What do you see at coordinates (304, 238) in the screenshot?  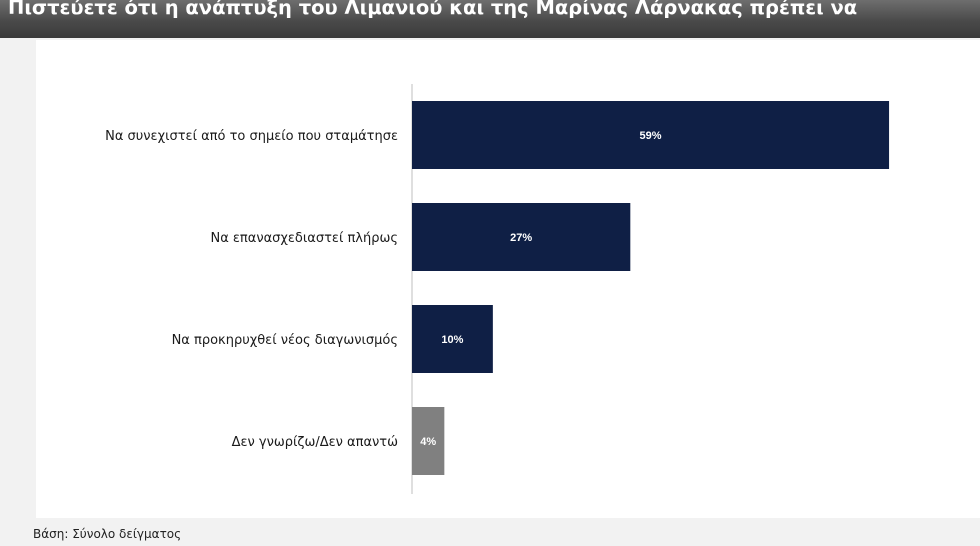 I see `category-label-2: Να επανασχεδιαστεί πλήρως` at bounding box center [304, 238].